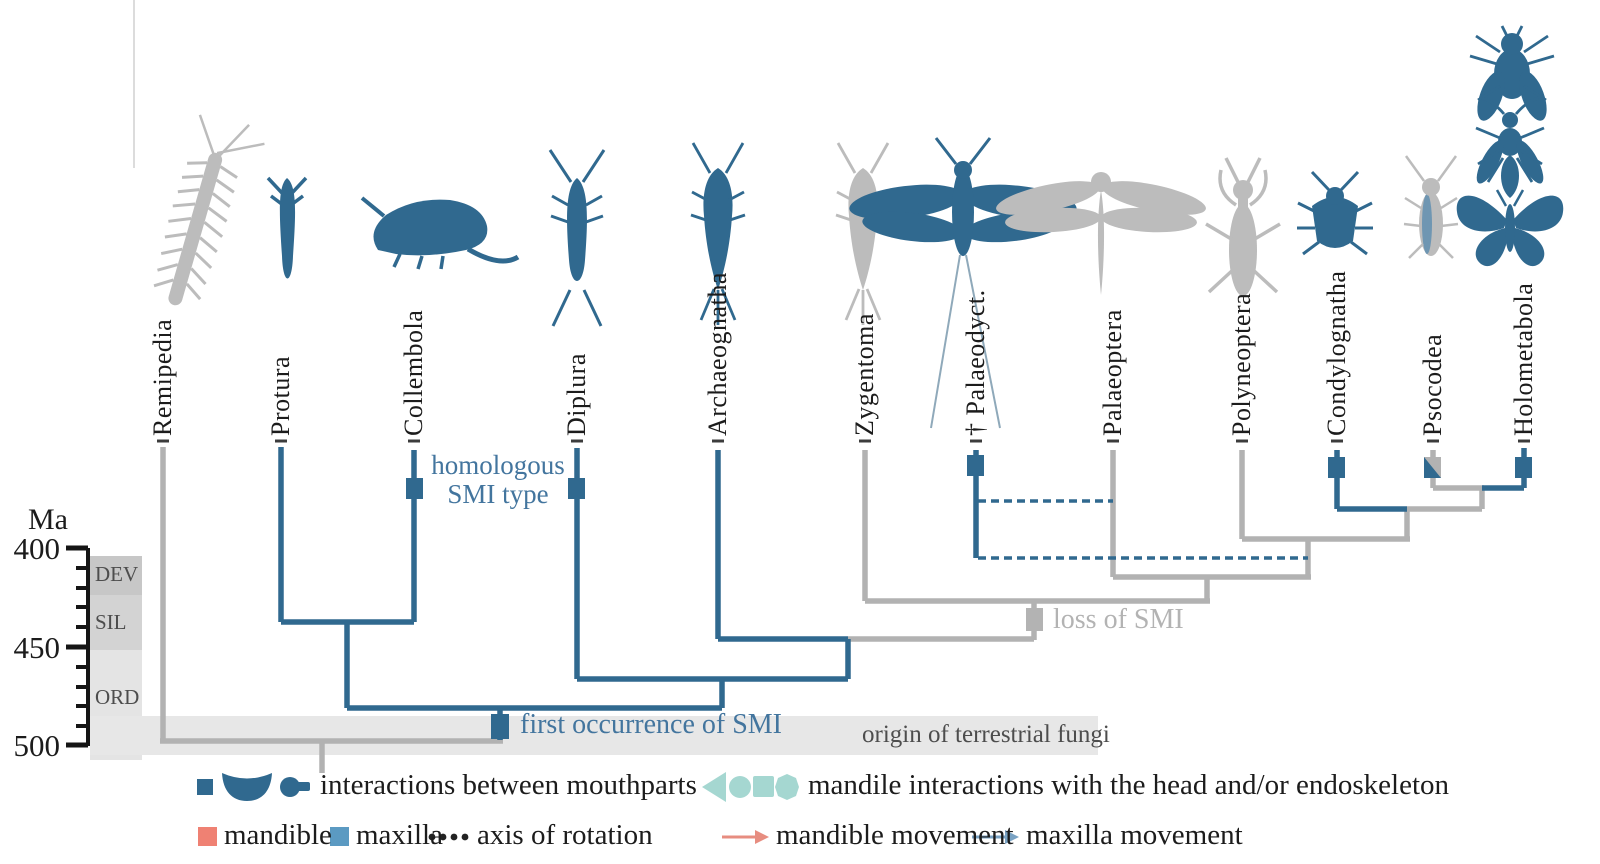 The height and width of the screenshot is (864, 1600). I want to click on square-teal-glyph, so click(763, 786).